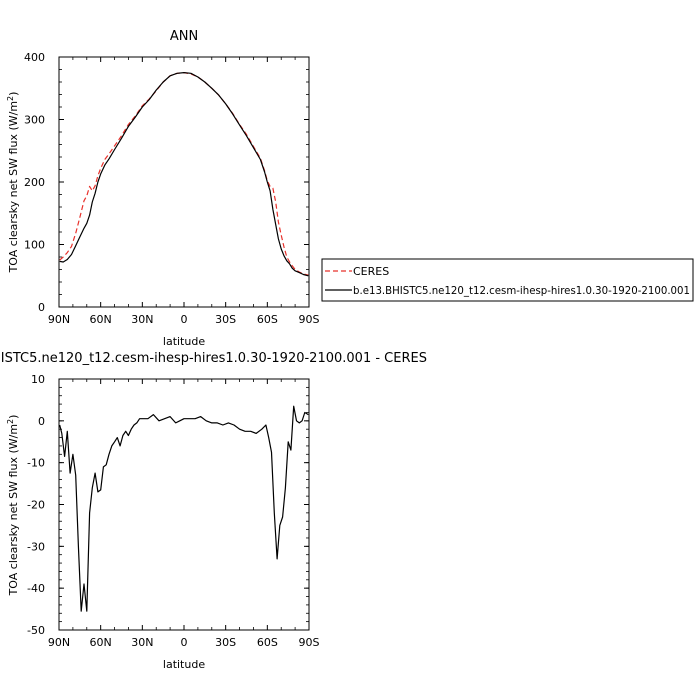 The image size is (700, 700). Describe the element at coordinates (59, 319) in the screenshot. I see `panel-top-x-tick-label: 90N` at that location.